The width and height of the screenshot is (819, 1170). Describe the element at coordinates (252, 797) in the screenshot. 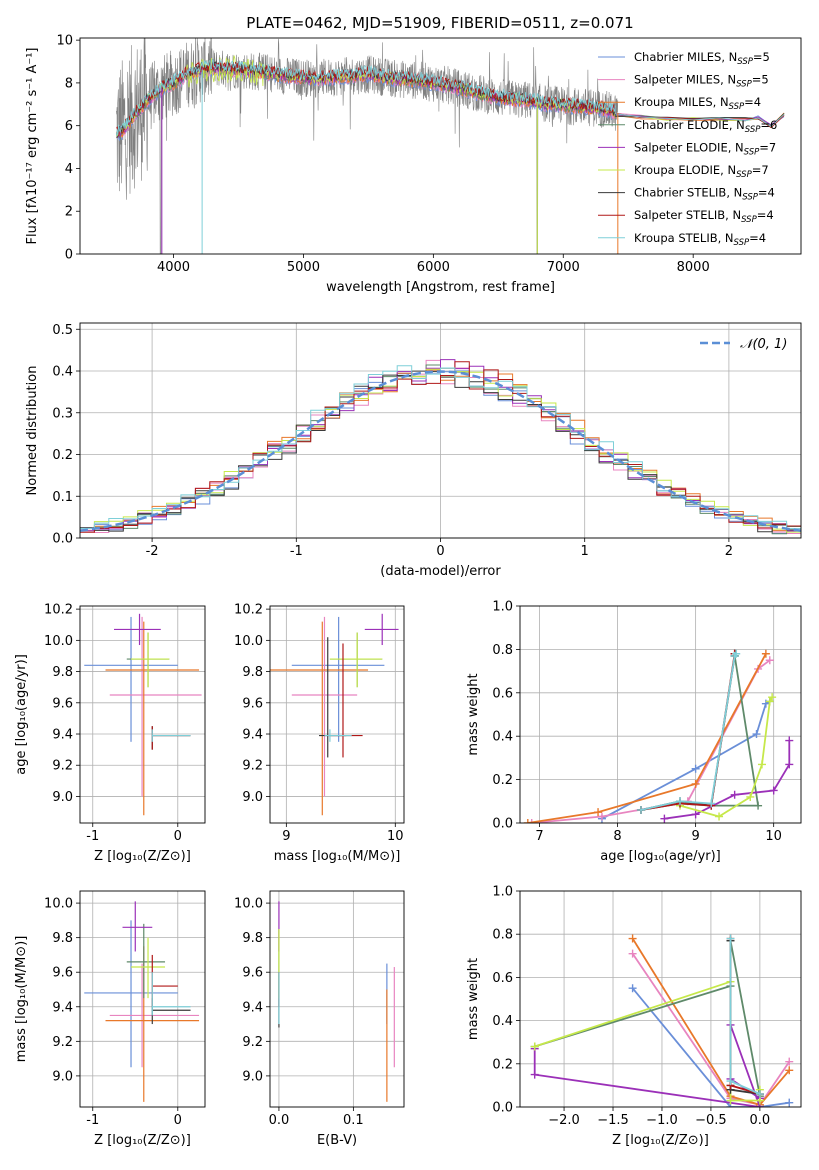

I see `y-tick-label: 9.0` at that location.